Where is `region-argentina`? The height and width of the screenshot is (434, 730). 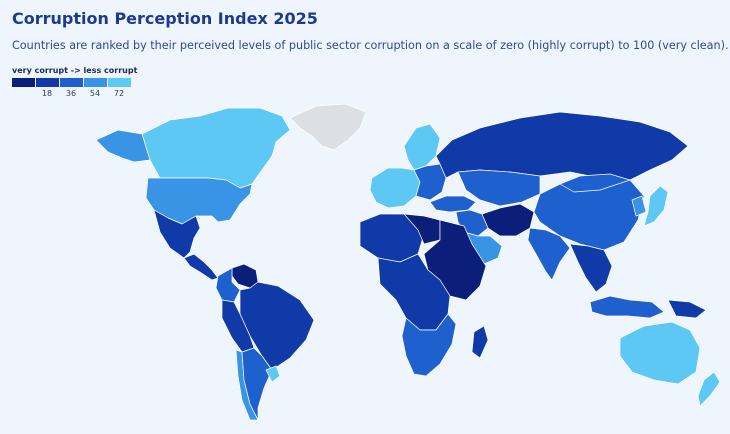
region-argentina is located at coordinates (257, 384).